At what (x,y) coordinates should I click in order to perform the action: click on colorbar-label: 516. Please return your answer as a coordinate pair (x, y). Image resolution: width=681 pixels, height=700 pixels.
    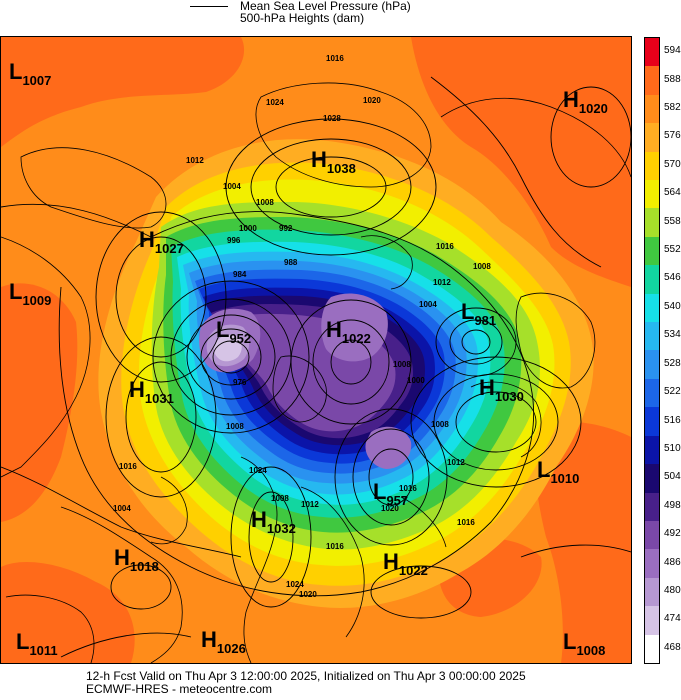
    Looking at the image, I should click on (672, 420).